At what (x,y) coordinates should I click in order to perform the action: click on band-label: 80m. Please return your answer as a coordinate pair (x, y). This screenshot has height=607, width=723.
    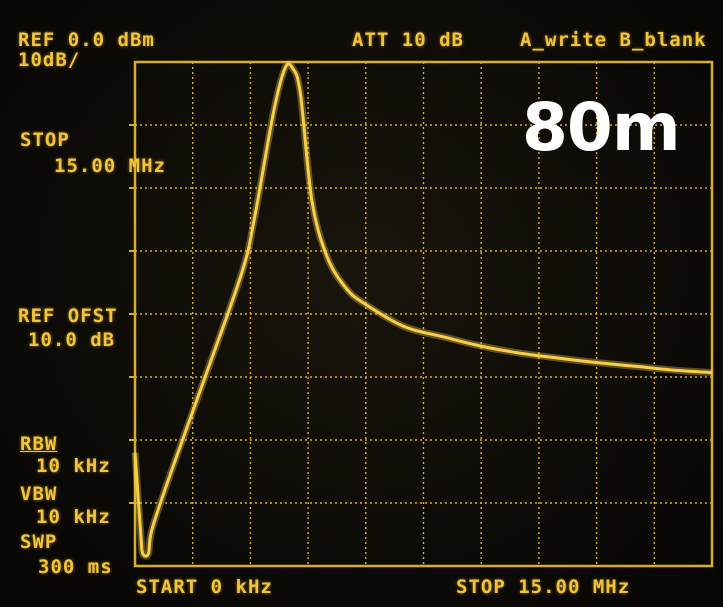
    Looking at the image, I should click on (601, 127).